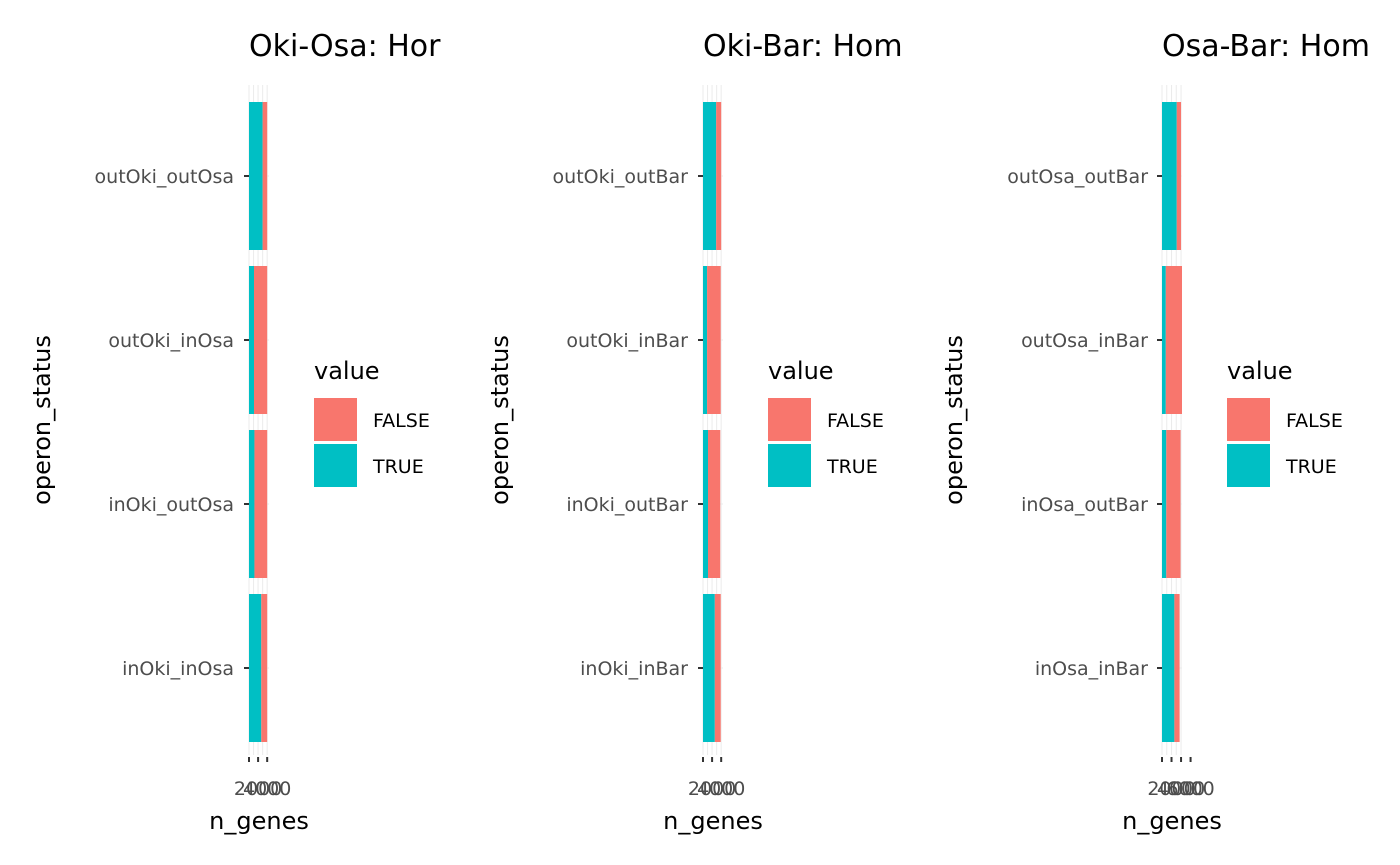 The width and height of the screenshot is (1400, 865). What do you see at coordinates (261, 504) in the screenshot?
I see `bar-false-inOki_outOsa` at bounding box center [261, 504].